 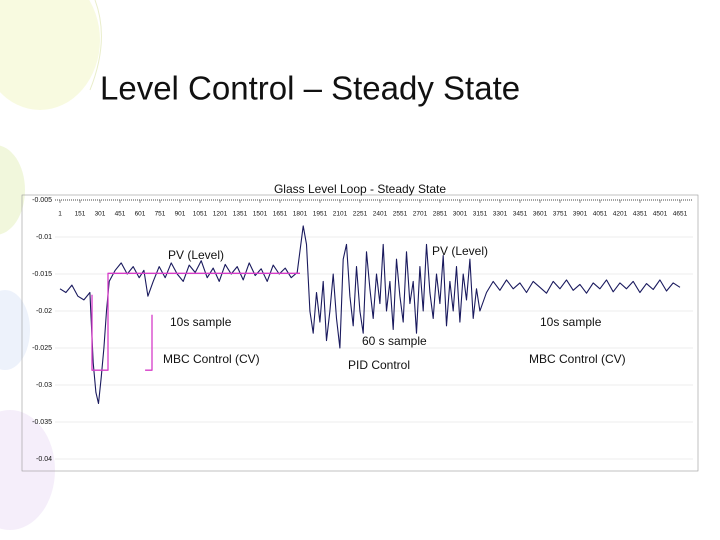 What do you see at coordinates (51, 265) in the screenshot?
I see `balloon-decoration` at bounding box center [51, 265].